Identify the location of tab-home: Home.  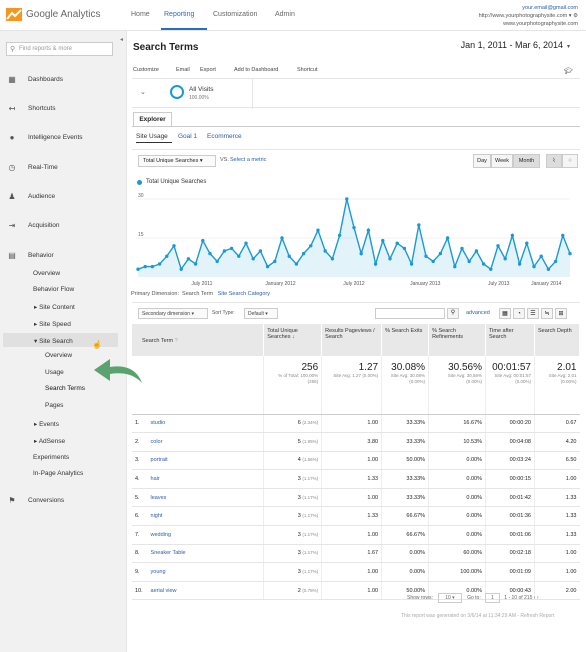
(140, 14).